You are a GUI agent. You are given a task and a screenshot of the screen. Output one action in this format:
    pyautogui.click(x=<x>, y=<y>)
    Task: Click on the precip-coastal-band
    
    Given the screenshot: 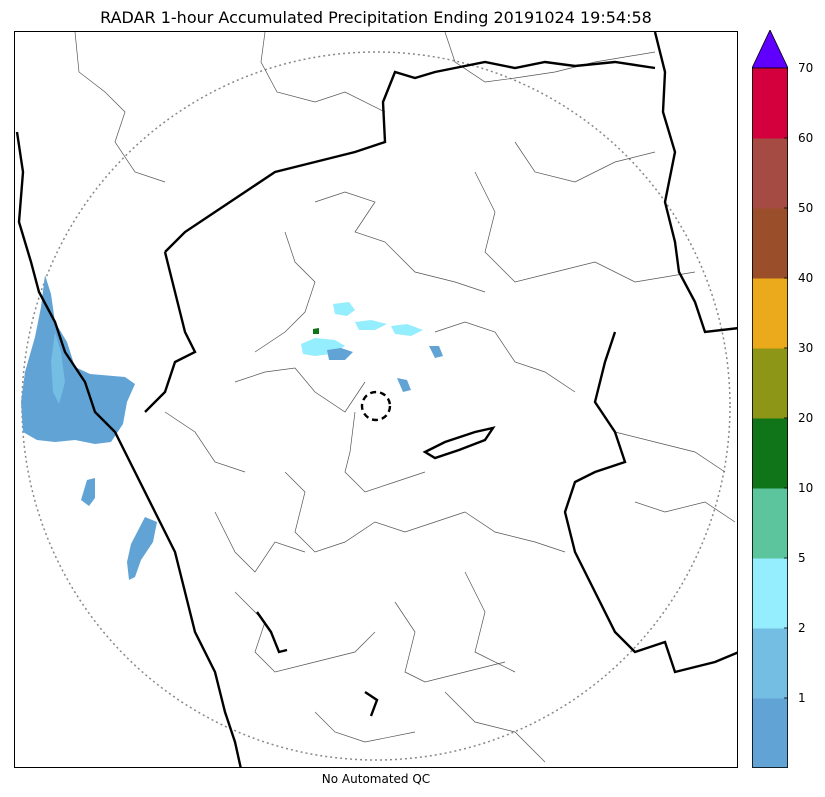 What is the action you would take?
    pyautogui.click(x=78, y=359)
    